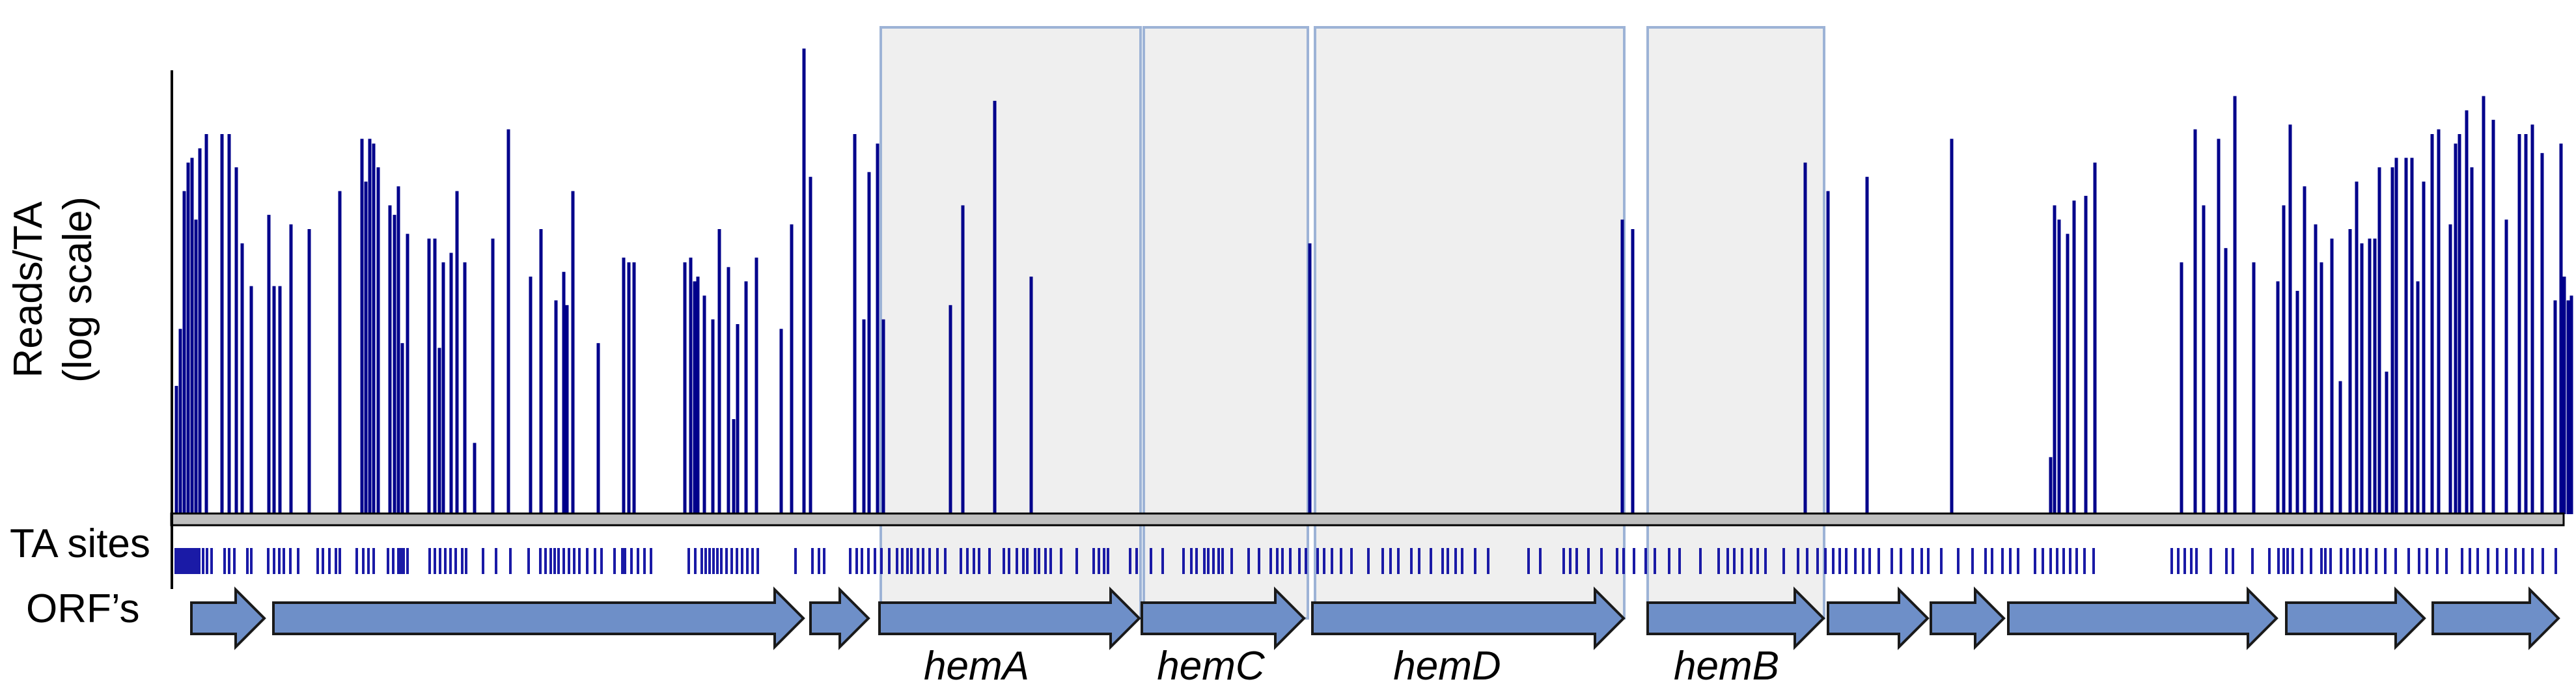  I want to click on highlight-box-hemC, so click(1226, 323).